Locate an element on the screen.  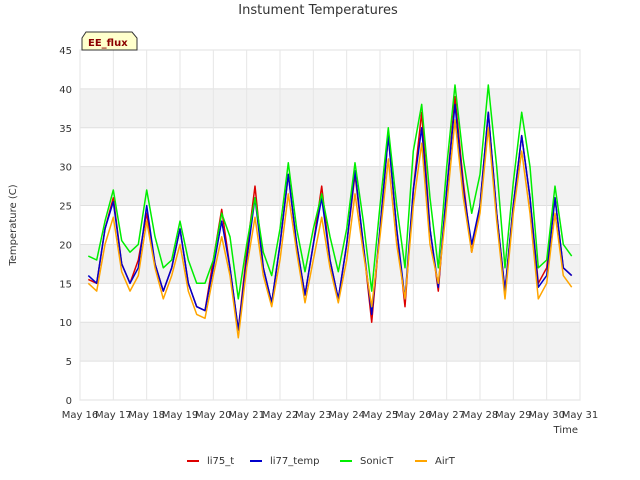
ee-flux-badge: EE_flux is located at coordinates (109, 41).